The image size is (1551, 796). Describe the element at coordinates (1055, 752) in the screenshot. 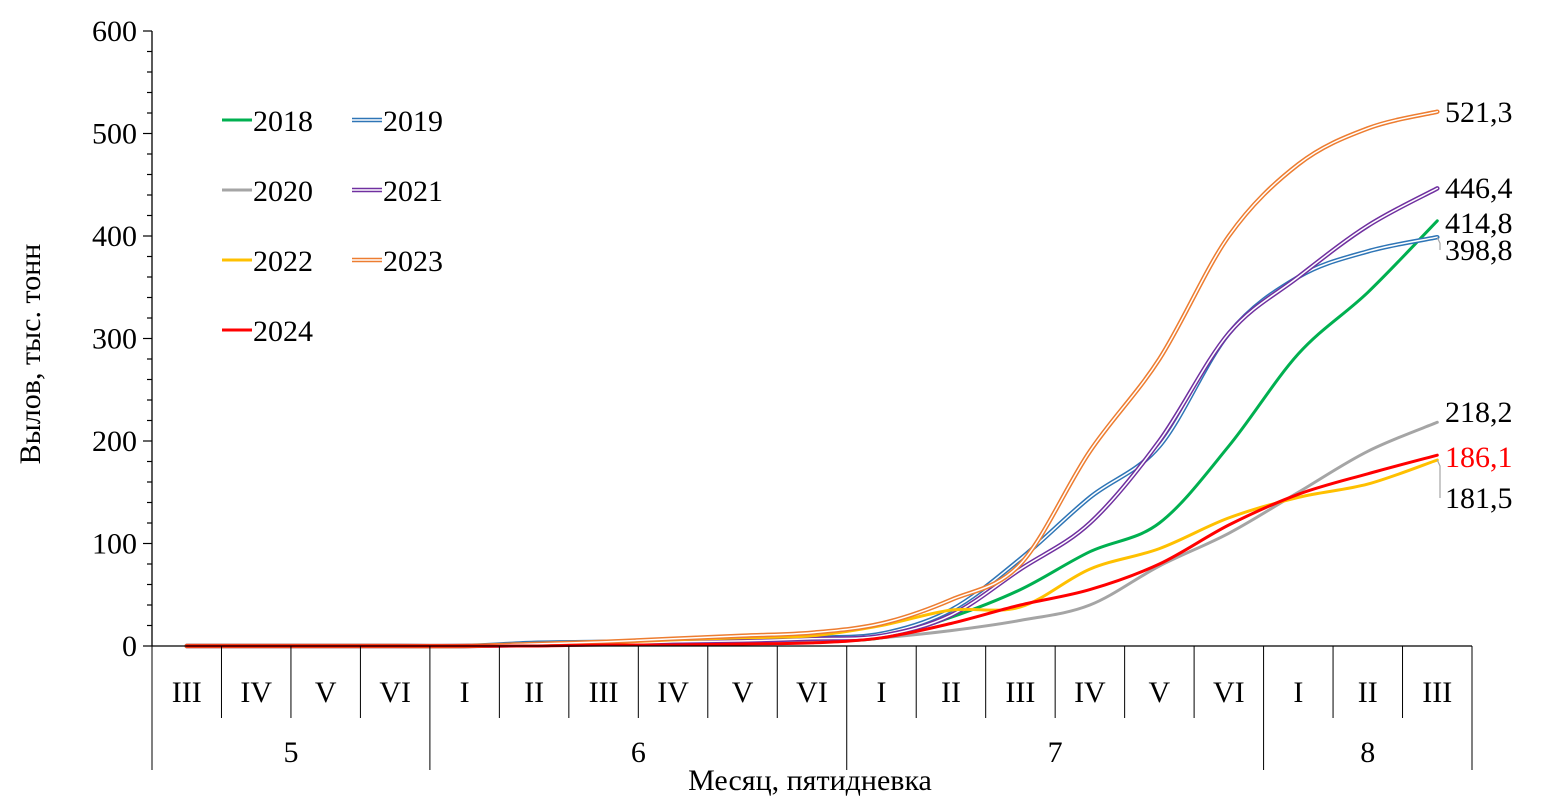

I see `month-label: 7` at that location.